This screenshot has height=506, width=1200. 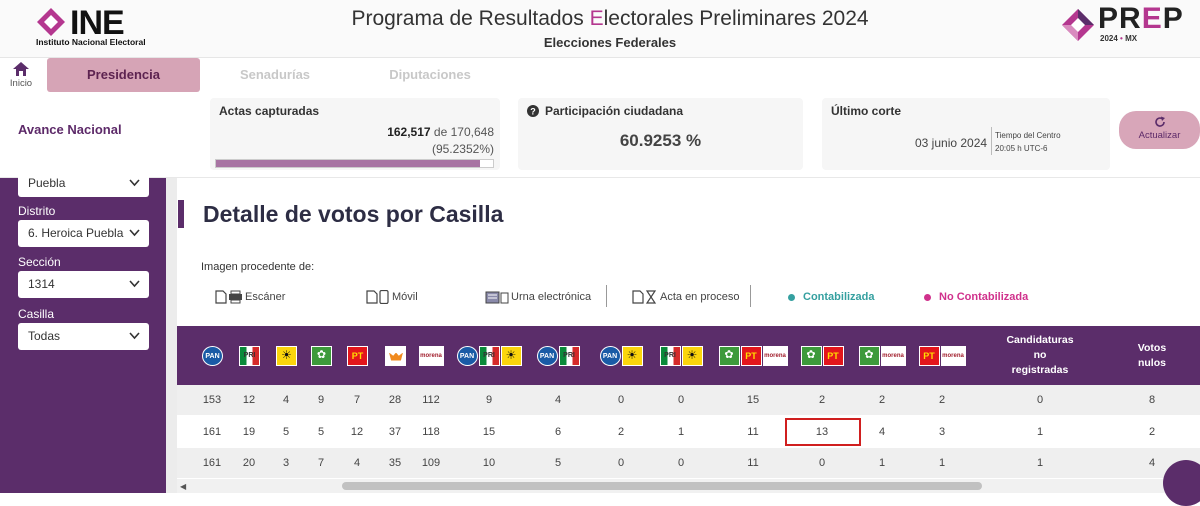 What do you see at coordinates (249, 400) in the screenshot?
I see `table-cell: 12` at bounding box center [249, 400].